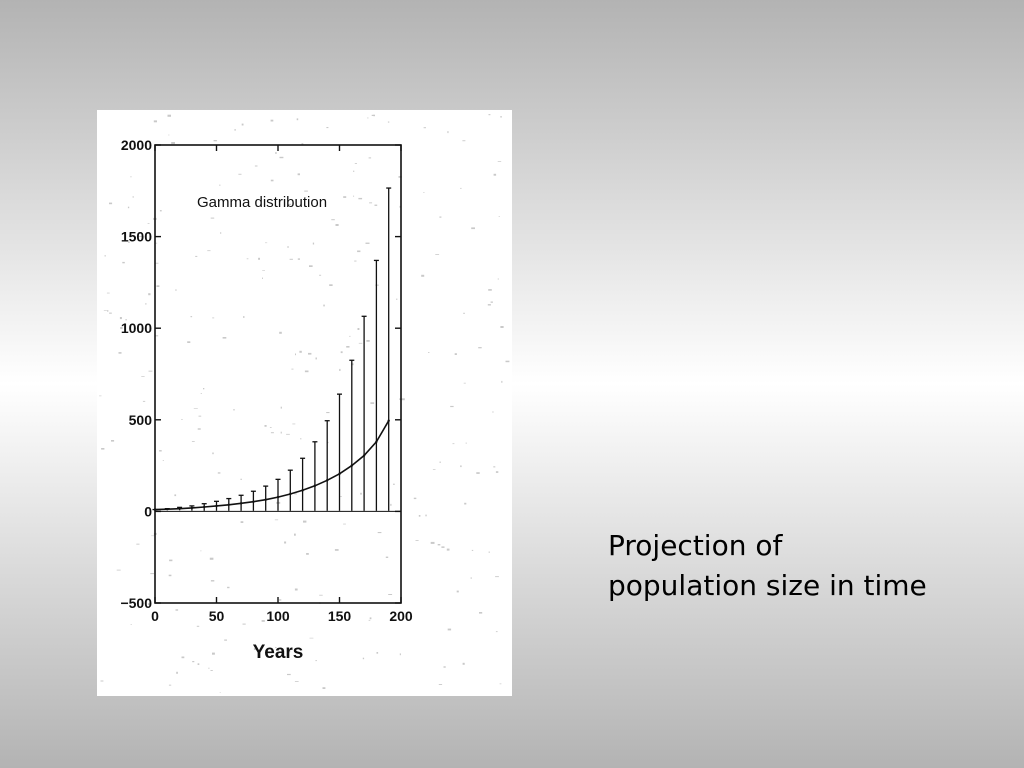 Image resolution: width=1024 pixels, height=768 pixels. What do you see at coordinates (401, 616) in the screenshot?
I see `x-tick-label: 200` at bounding box center [401, 616].